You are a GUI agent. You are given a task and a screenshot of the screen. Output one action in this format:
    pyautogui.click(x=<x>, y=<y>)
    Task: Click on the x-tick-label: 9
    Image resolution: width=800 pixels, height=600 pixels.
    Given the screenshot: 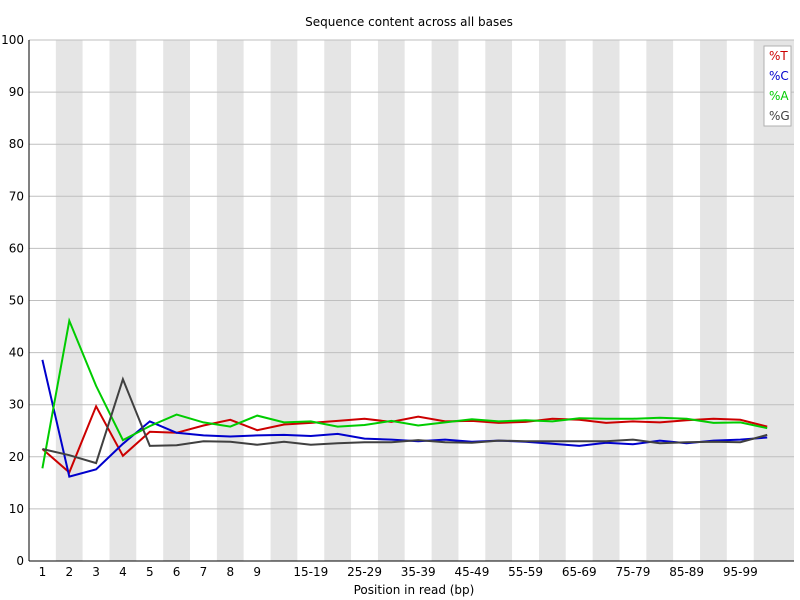 What is the action you would take?
    pyautogui.click(x=257, y=572)
    